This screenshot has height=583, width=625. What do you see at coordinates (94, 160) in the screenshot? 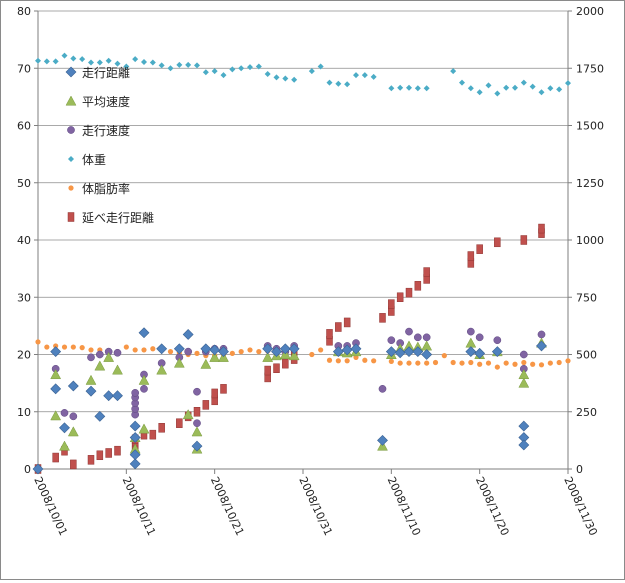
I see `legend-label: 体重` at bounding box center [94, 160].